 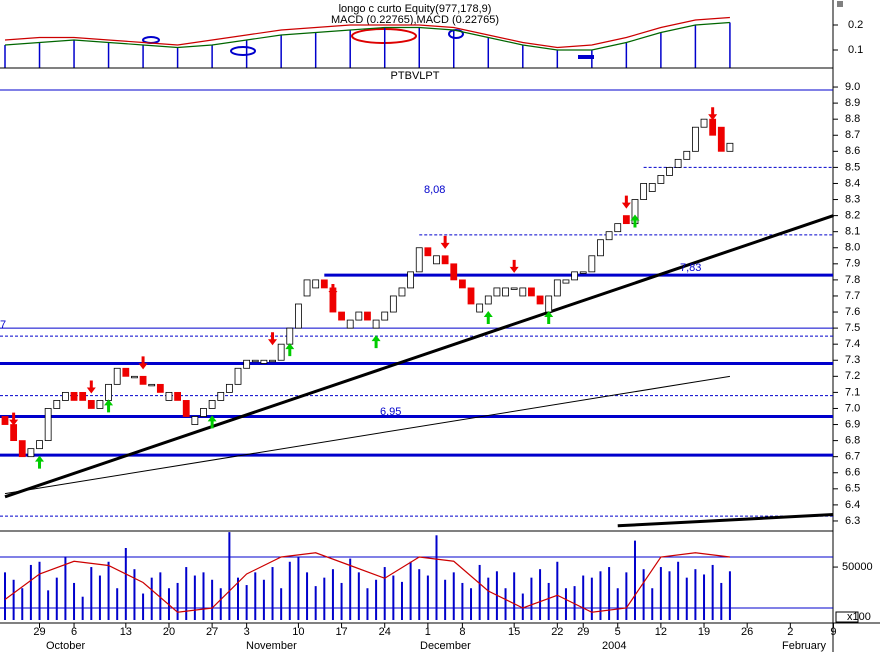 What do you see at coordinates (852, 328) in the screenshot?
I see `y-tick-label: 7.5` at bounding box center [852, 328].